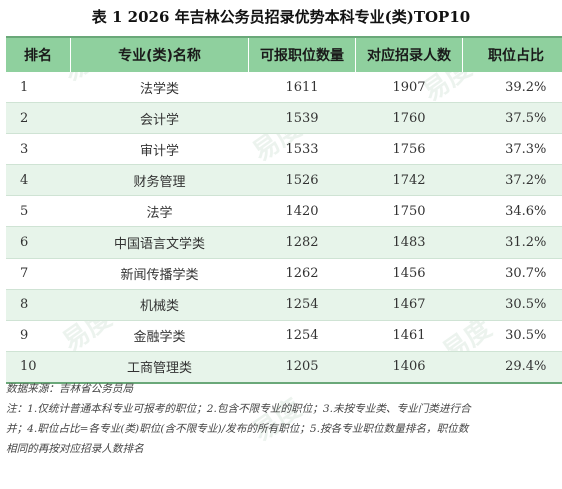  What do you see at coordinates (302, 211) in the screenshot?
I see `cell-positions: 1420` at bounding box center [302, 211].